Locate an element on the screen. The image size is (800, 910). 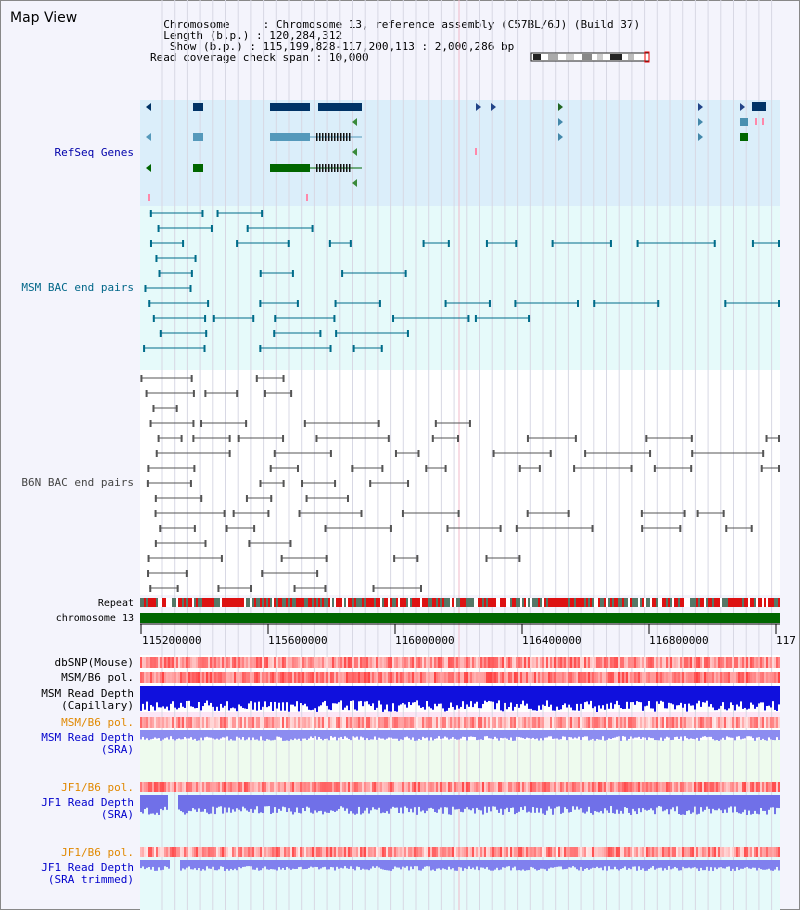
chromosome-ideogram is located at coordinates (590, 57).